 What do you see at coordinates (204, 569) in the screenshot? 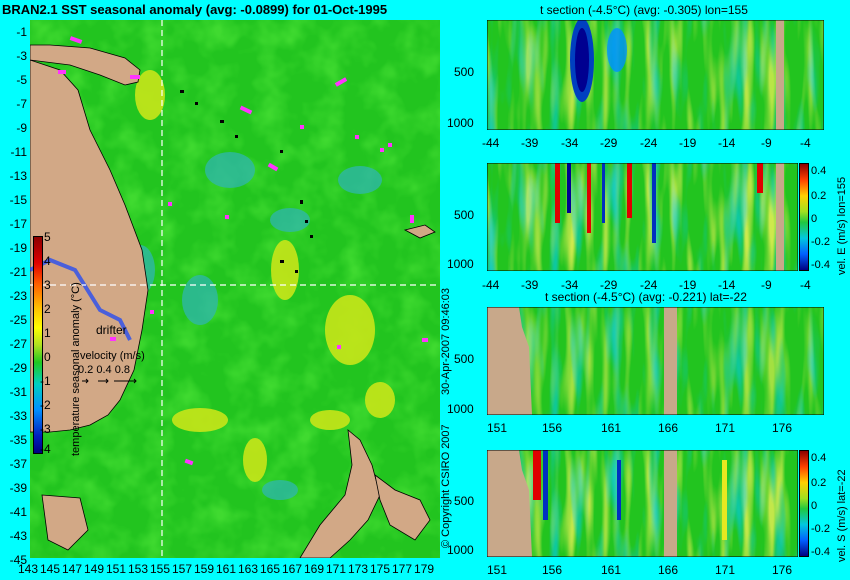
I see `x-tick: 159` at bounding box center [204, 569].